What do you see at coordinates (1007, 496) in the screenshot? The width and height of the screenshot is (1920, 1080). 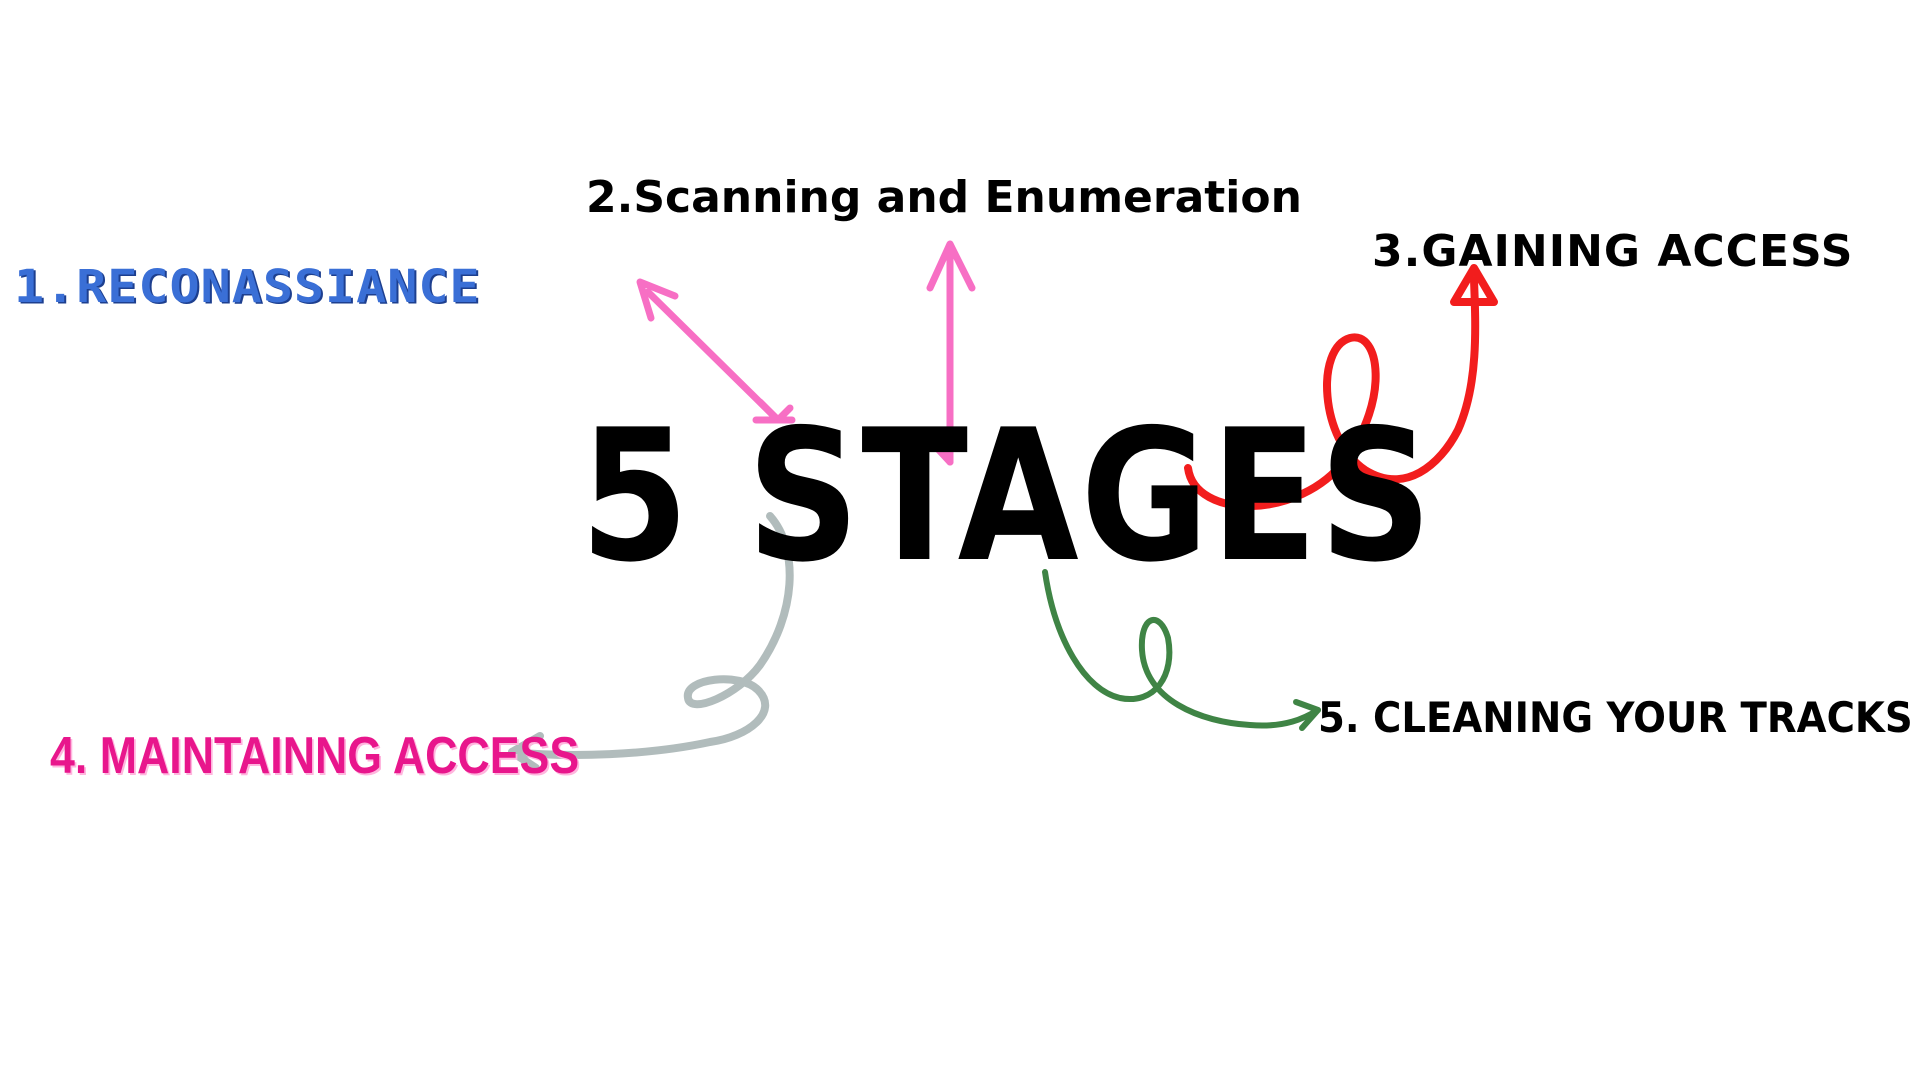 I see `diagram-title: 5 STAGES` at bounding box center [1007, 496].